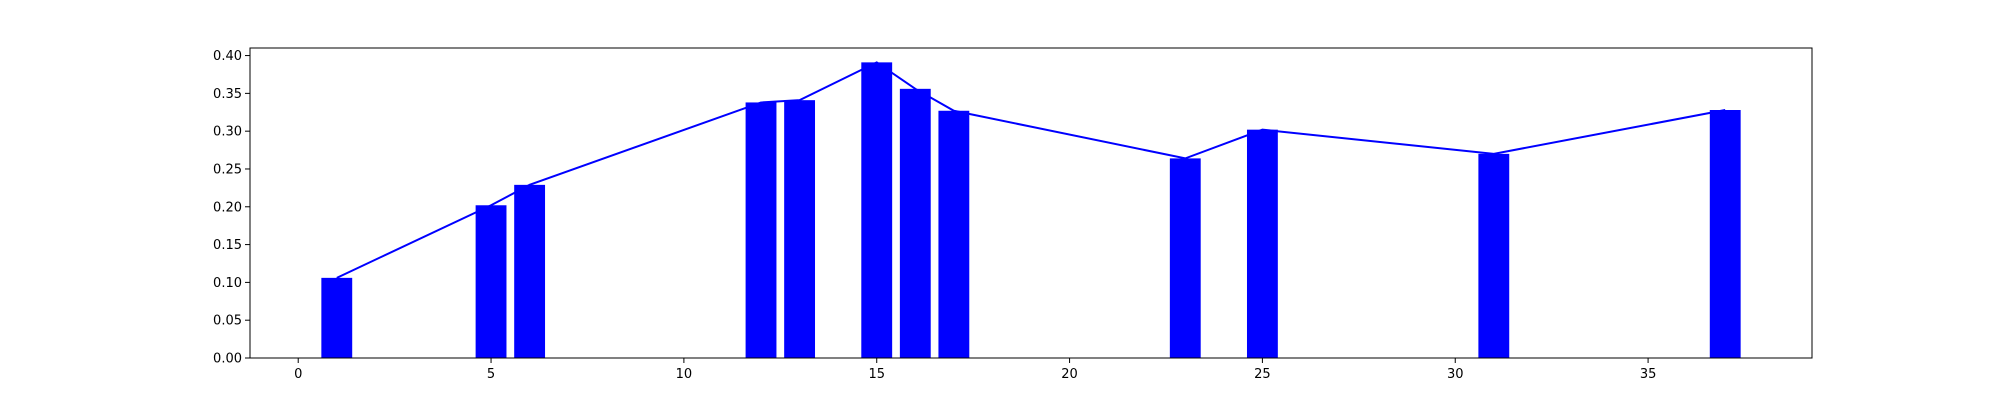 The height and width of the screenshot is (400, 2000). What do you see at coordinates (227, 359) in the screenshot?
I see `y-tick-label: 0.00` at bounding box center [227, 359].